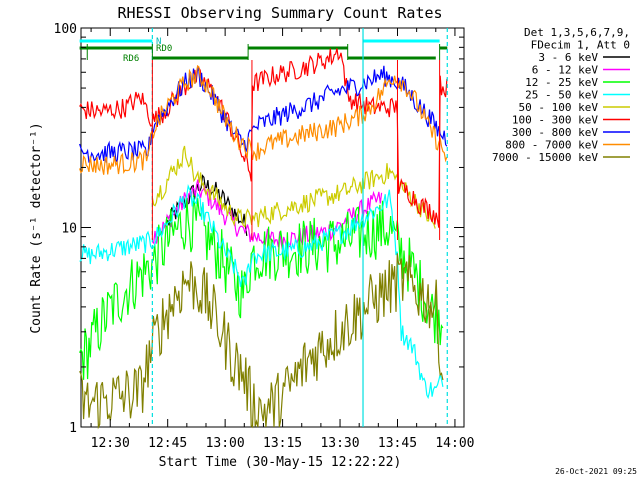 The height and width of the screenshot is (480, 640). I want to click on x-tick-label: 12:30, so click(110, 443).